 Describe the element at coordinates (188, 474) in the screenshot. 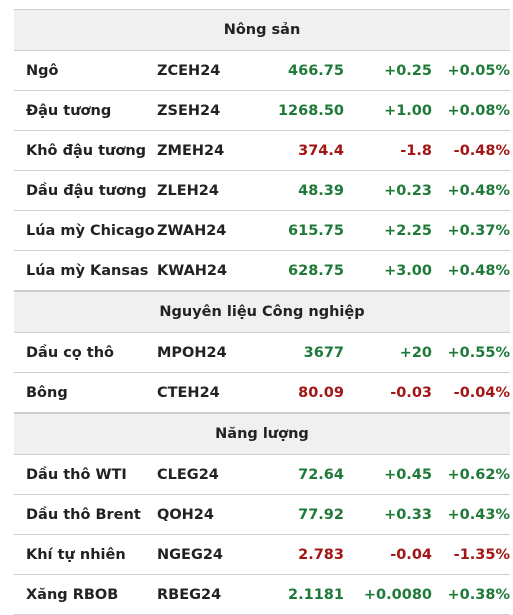

I see `contract-code: CLEG24` at that location.